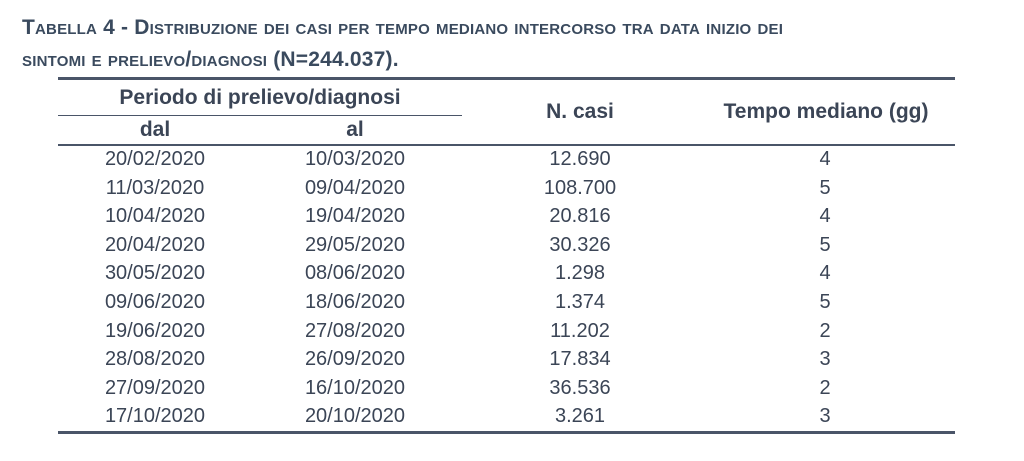 This screenshot has height=461, width=1024. I want to click on cell-cases: 20.816, so click(580, 216).